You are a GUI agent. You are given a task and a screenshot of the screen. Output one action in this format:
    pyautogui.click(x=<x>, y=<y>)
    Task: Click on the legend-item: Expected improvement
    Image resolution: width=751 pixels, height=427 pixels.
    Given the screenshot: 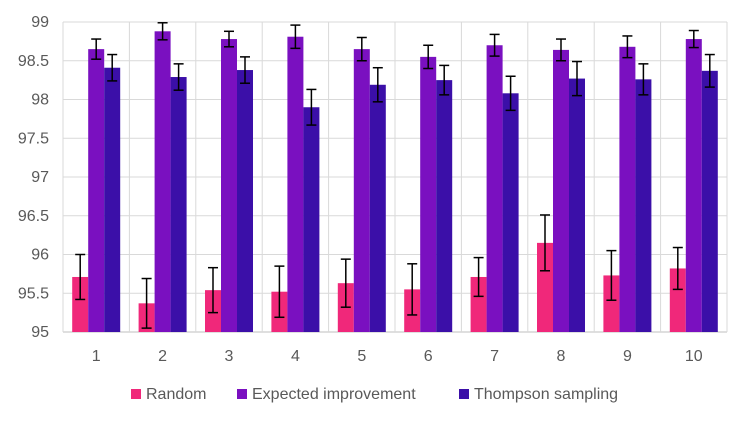 What is the action you would take?
    pyautogui.click(x=326, y=394)
    